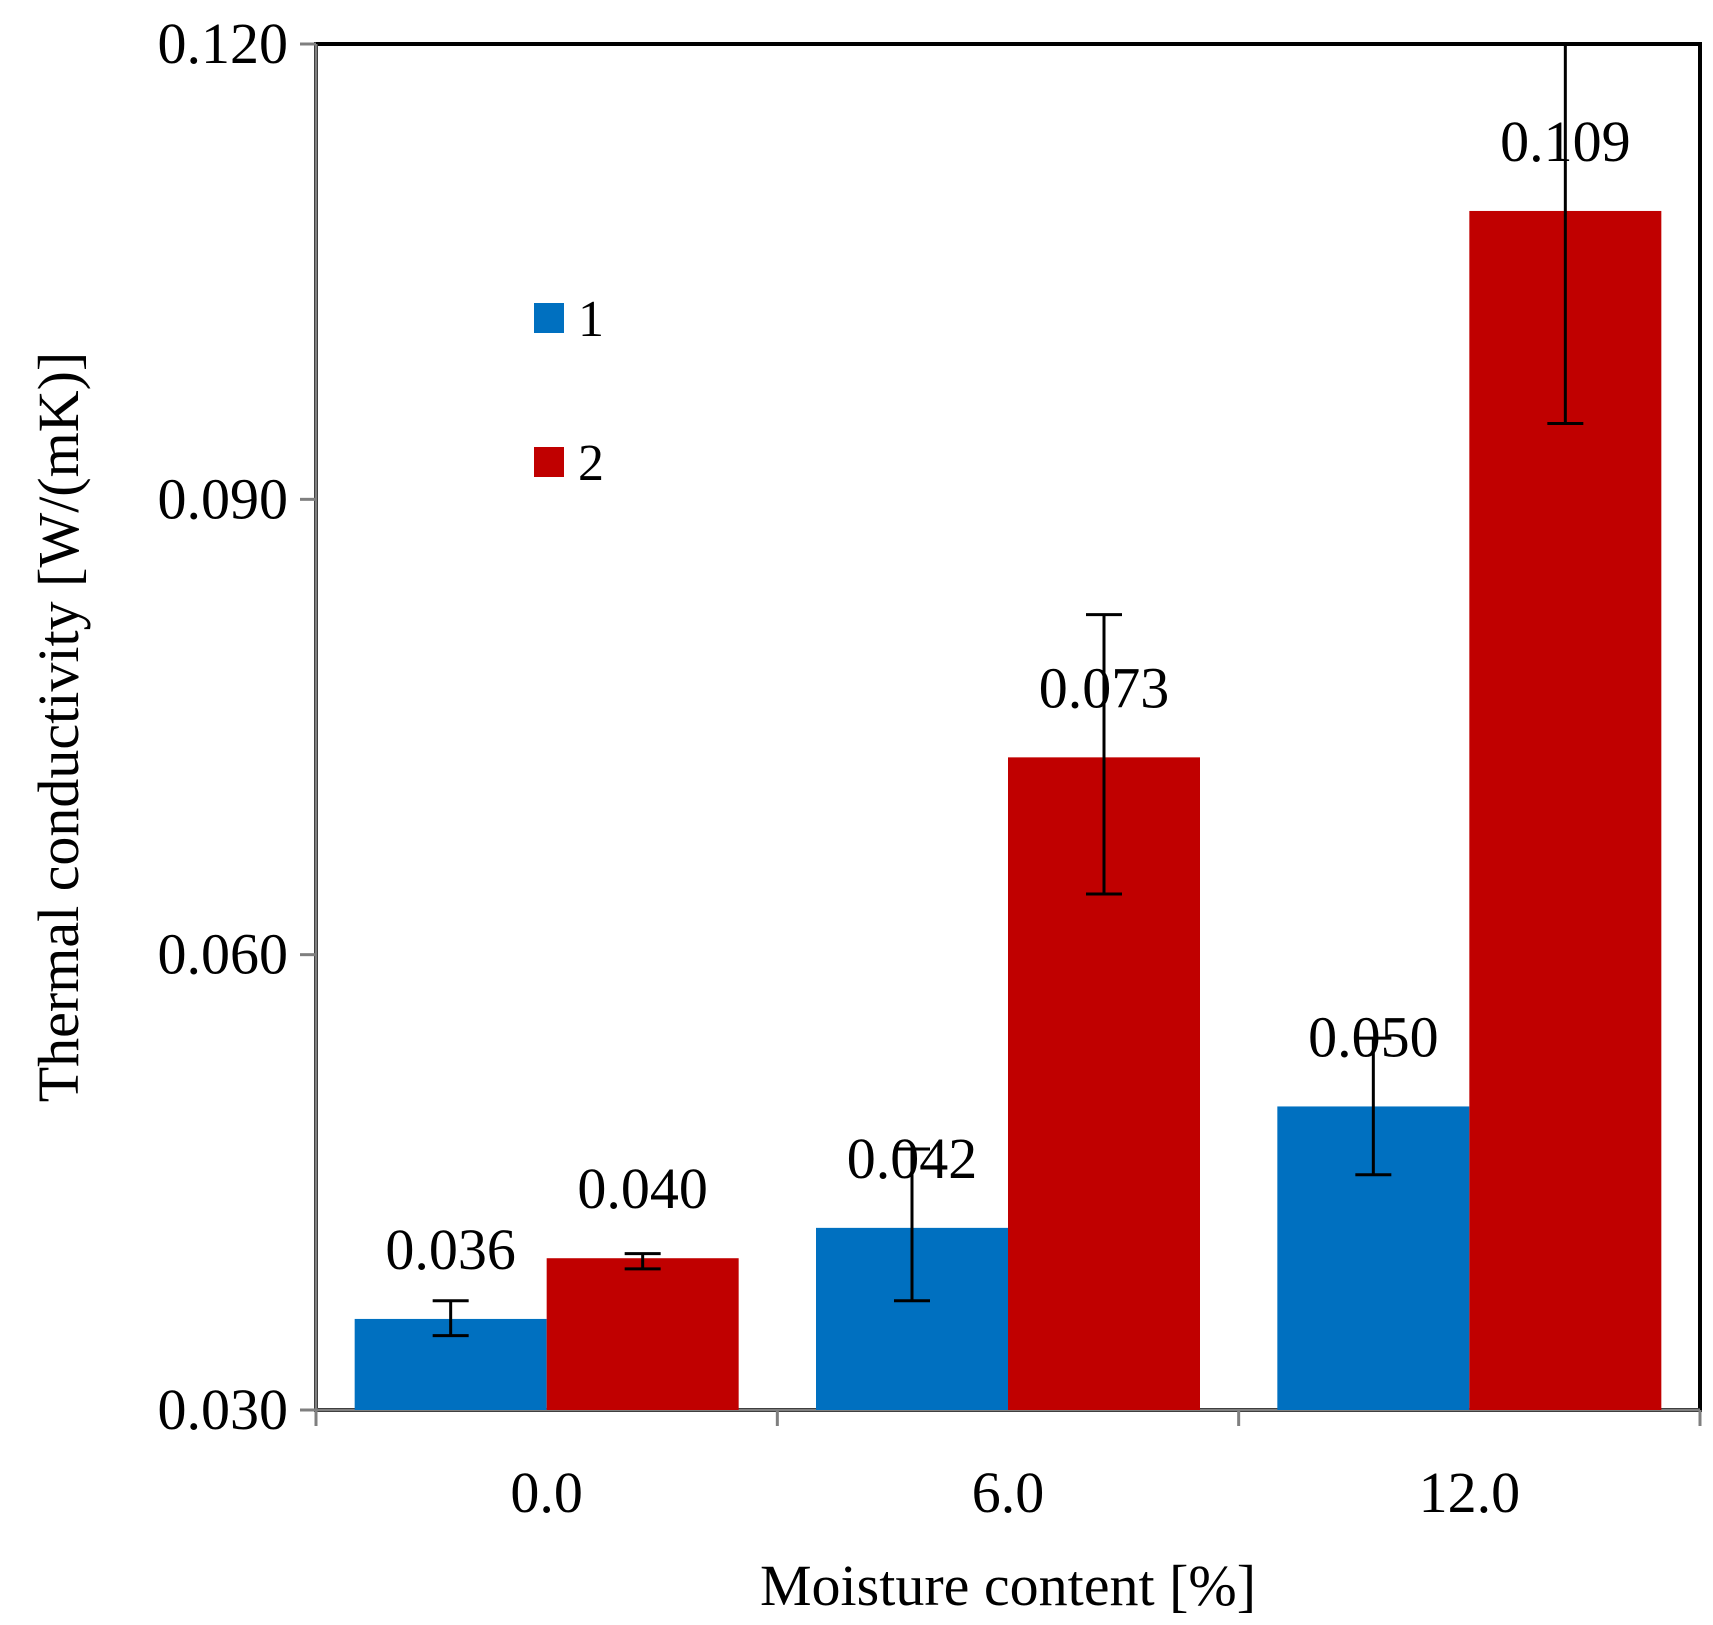 Image resolution: width=1713 pixels, height=1625 pixels. I want to click on y-tick-label: 0.030, so click(223, 1409).